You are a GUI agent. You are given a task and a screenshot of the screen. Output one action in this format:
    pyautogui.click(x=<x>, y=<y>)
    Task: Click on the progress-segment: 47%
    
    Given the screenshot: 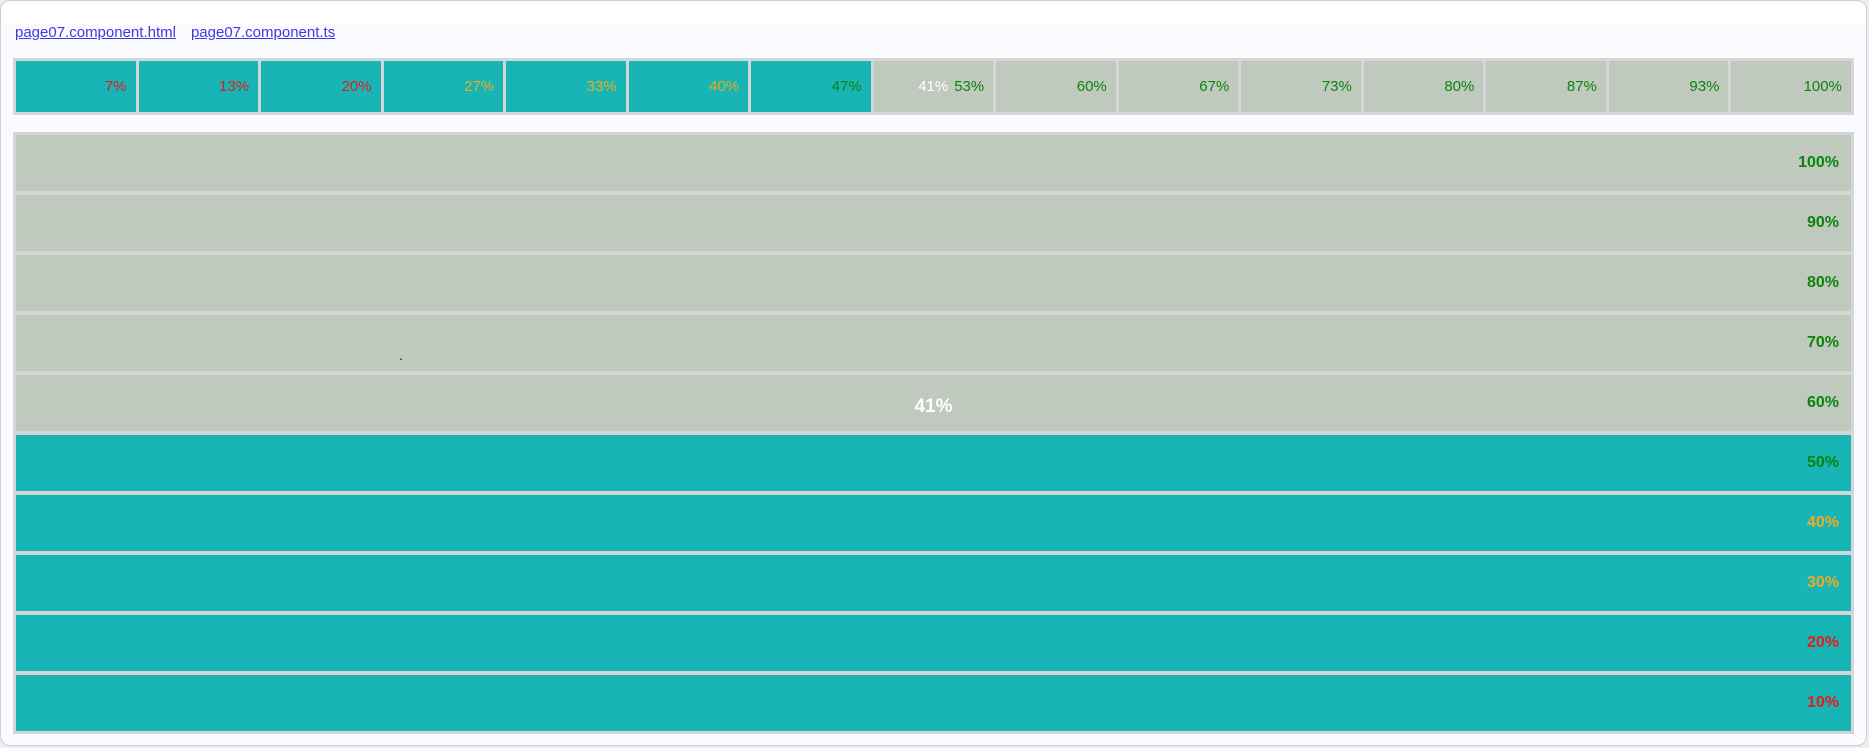 What is the action you would take?
    pyautogui.click(x=811, y=86)
    